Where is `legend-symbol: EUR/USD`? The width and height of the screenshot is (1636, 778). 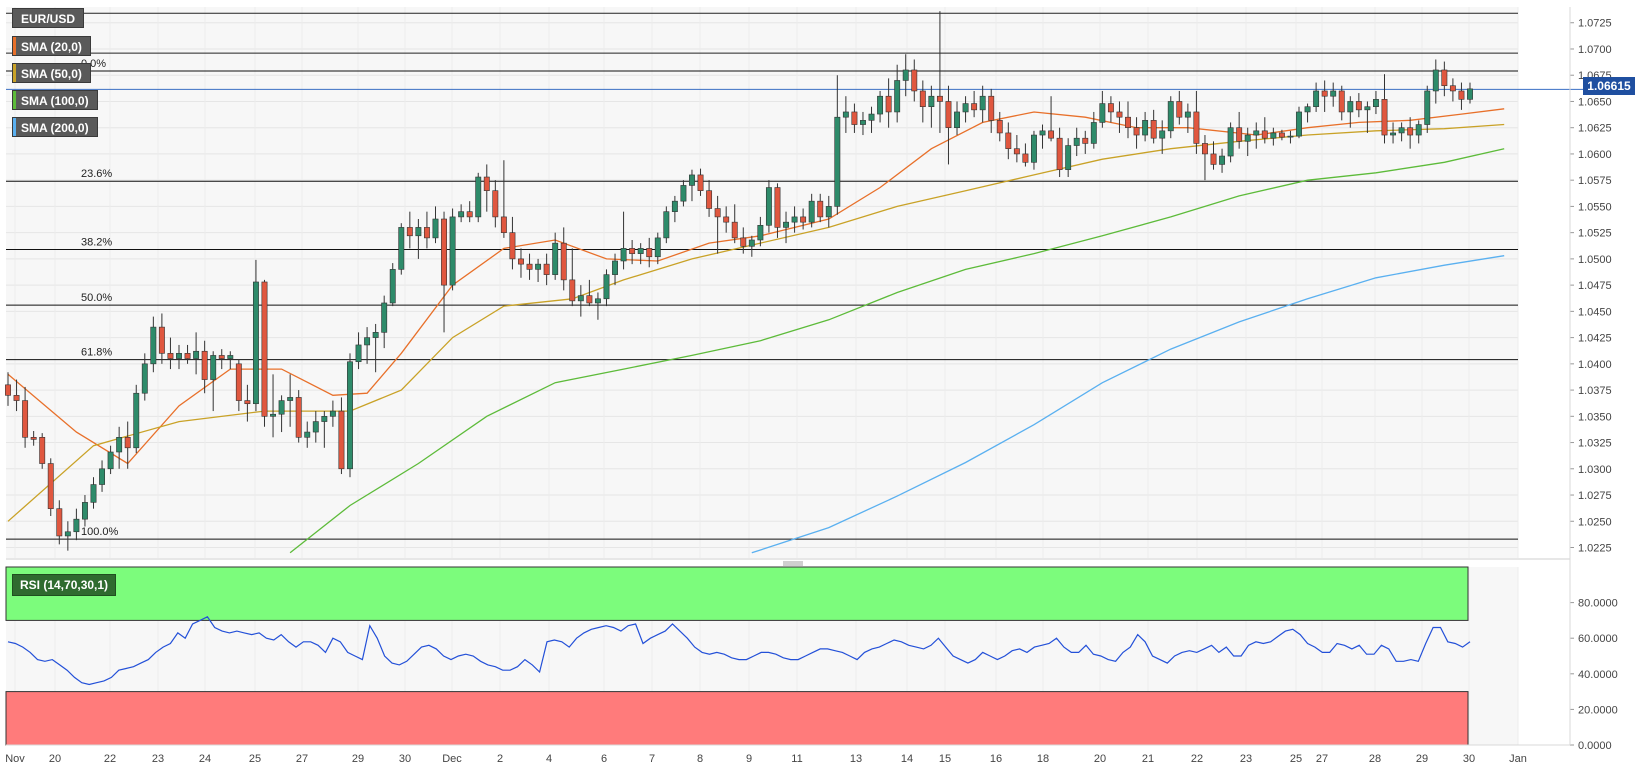
legend-symbol: EUR/USD is located at coordinates (48, 18).